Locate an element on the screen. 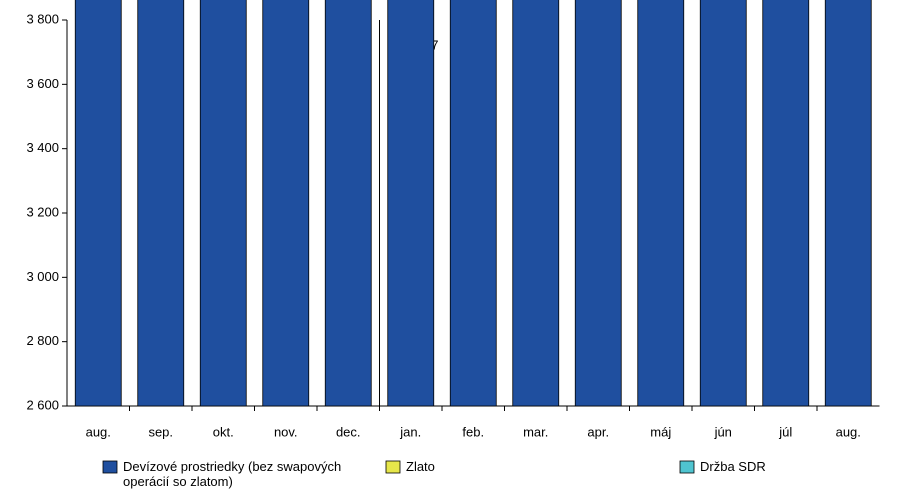 The image size is (908, 501). y-tick-label: 3 400 is located at coordinates (42, 147).